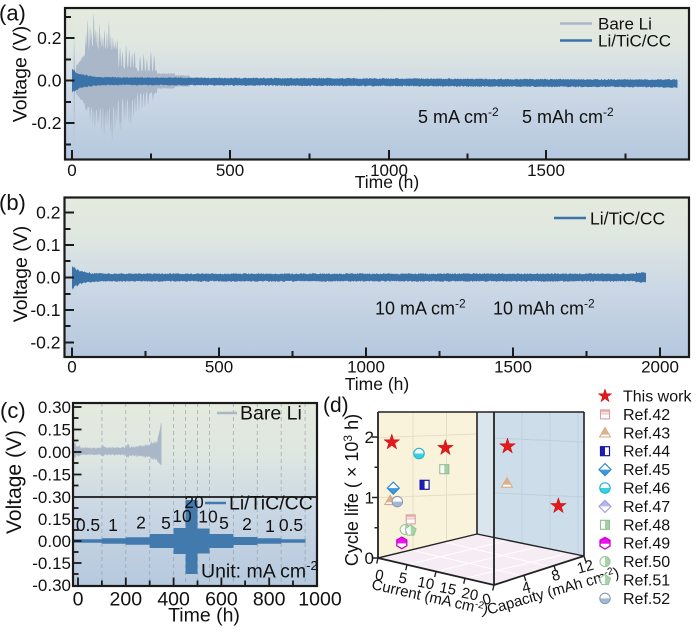 The image size is (700, 632). Describe the element at coordinates (351, 490) in the screenshot. I see `svg-text: Cycle life ( × 103 h)` at that location.